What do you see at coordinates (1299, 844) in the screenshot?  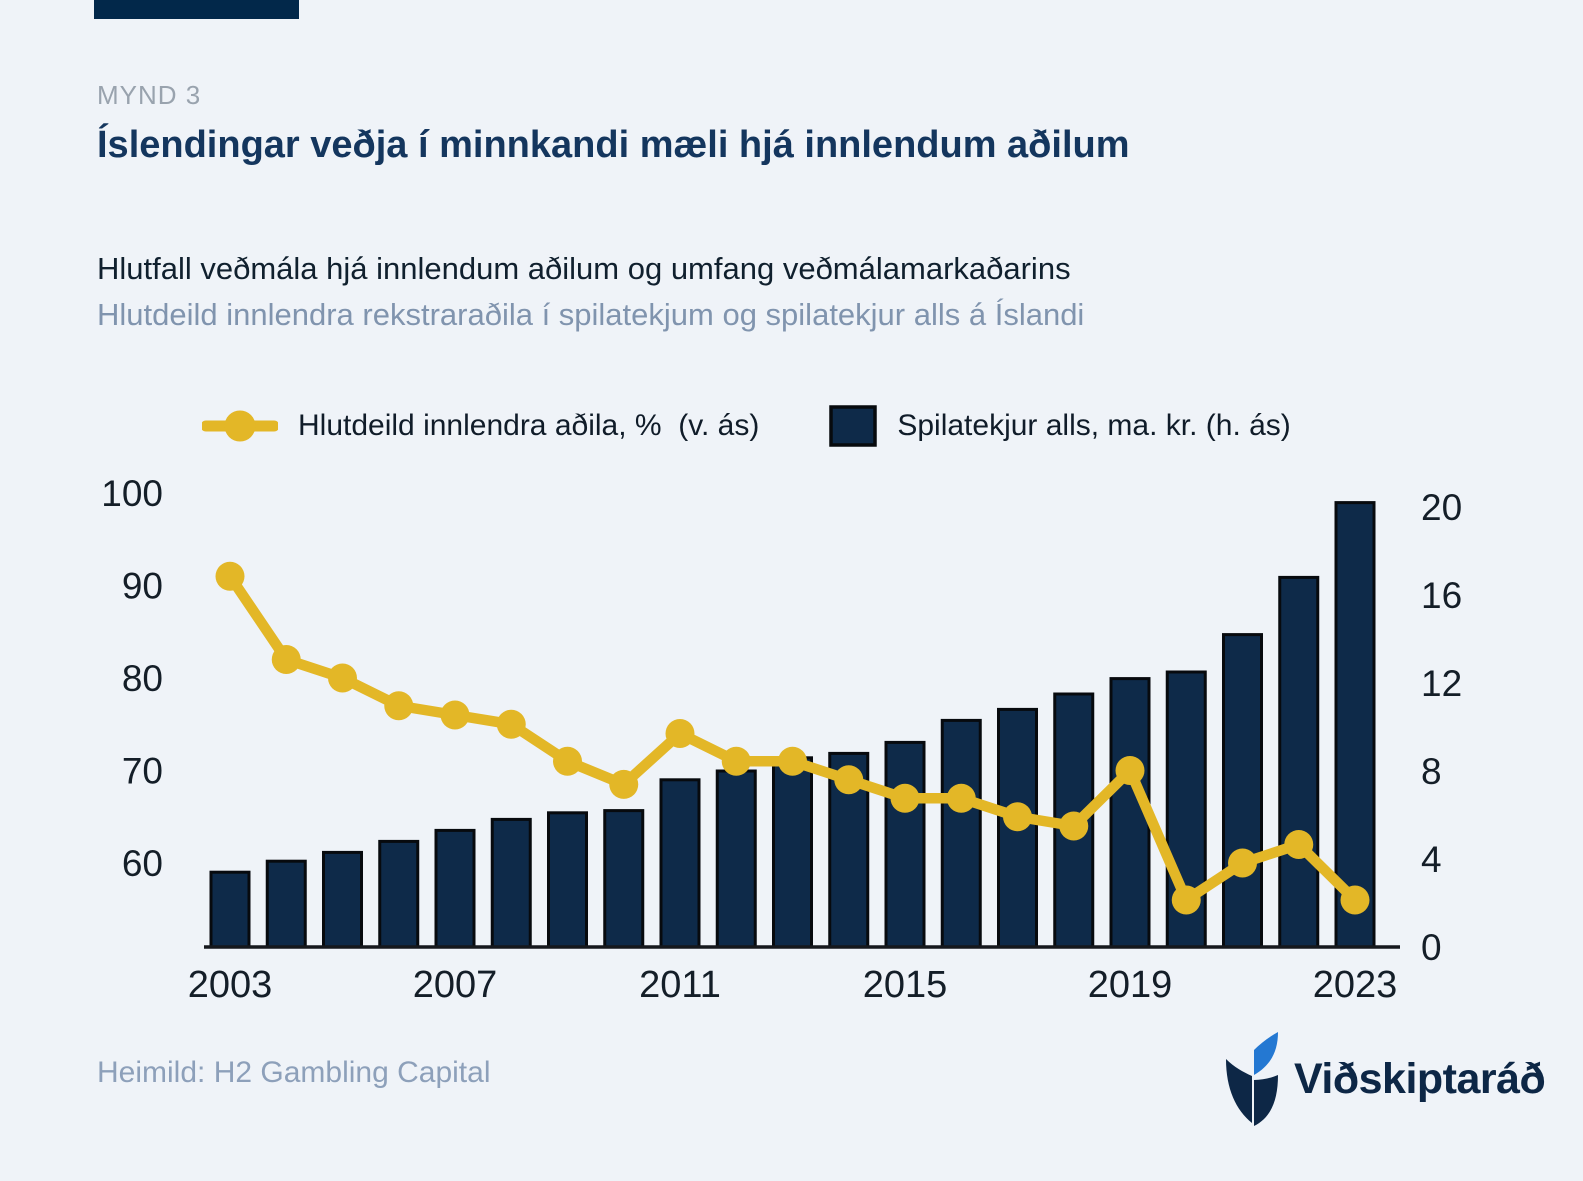 I see `line-point-2022` at bounding box center [1299, 844].